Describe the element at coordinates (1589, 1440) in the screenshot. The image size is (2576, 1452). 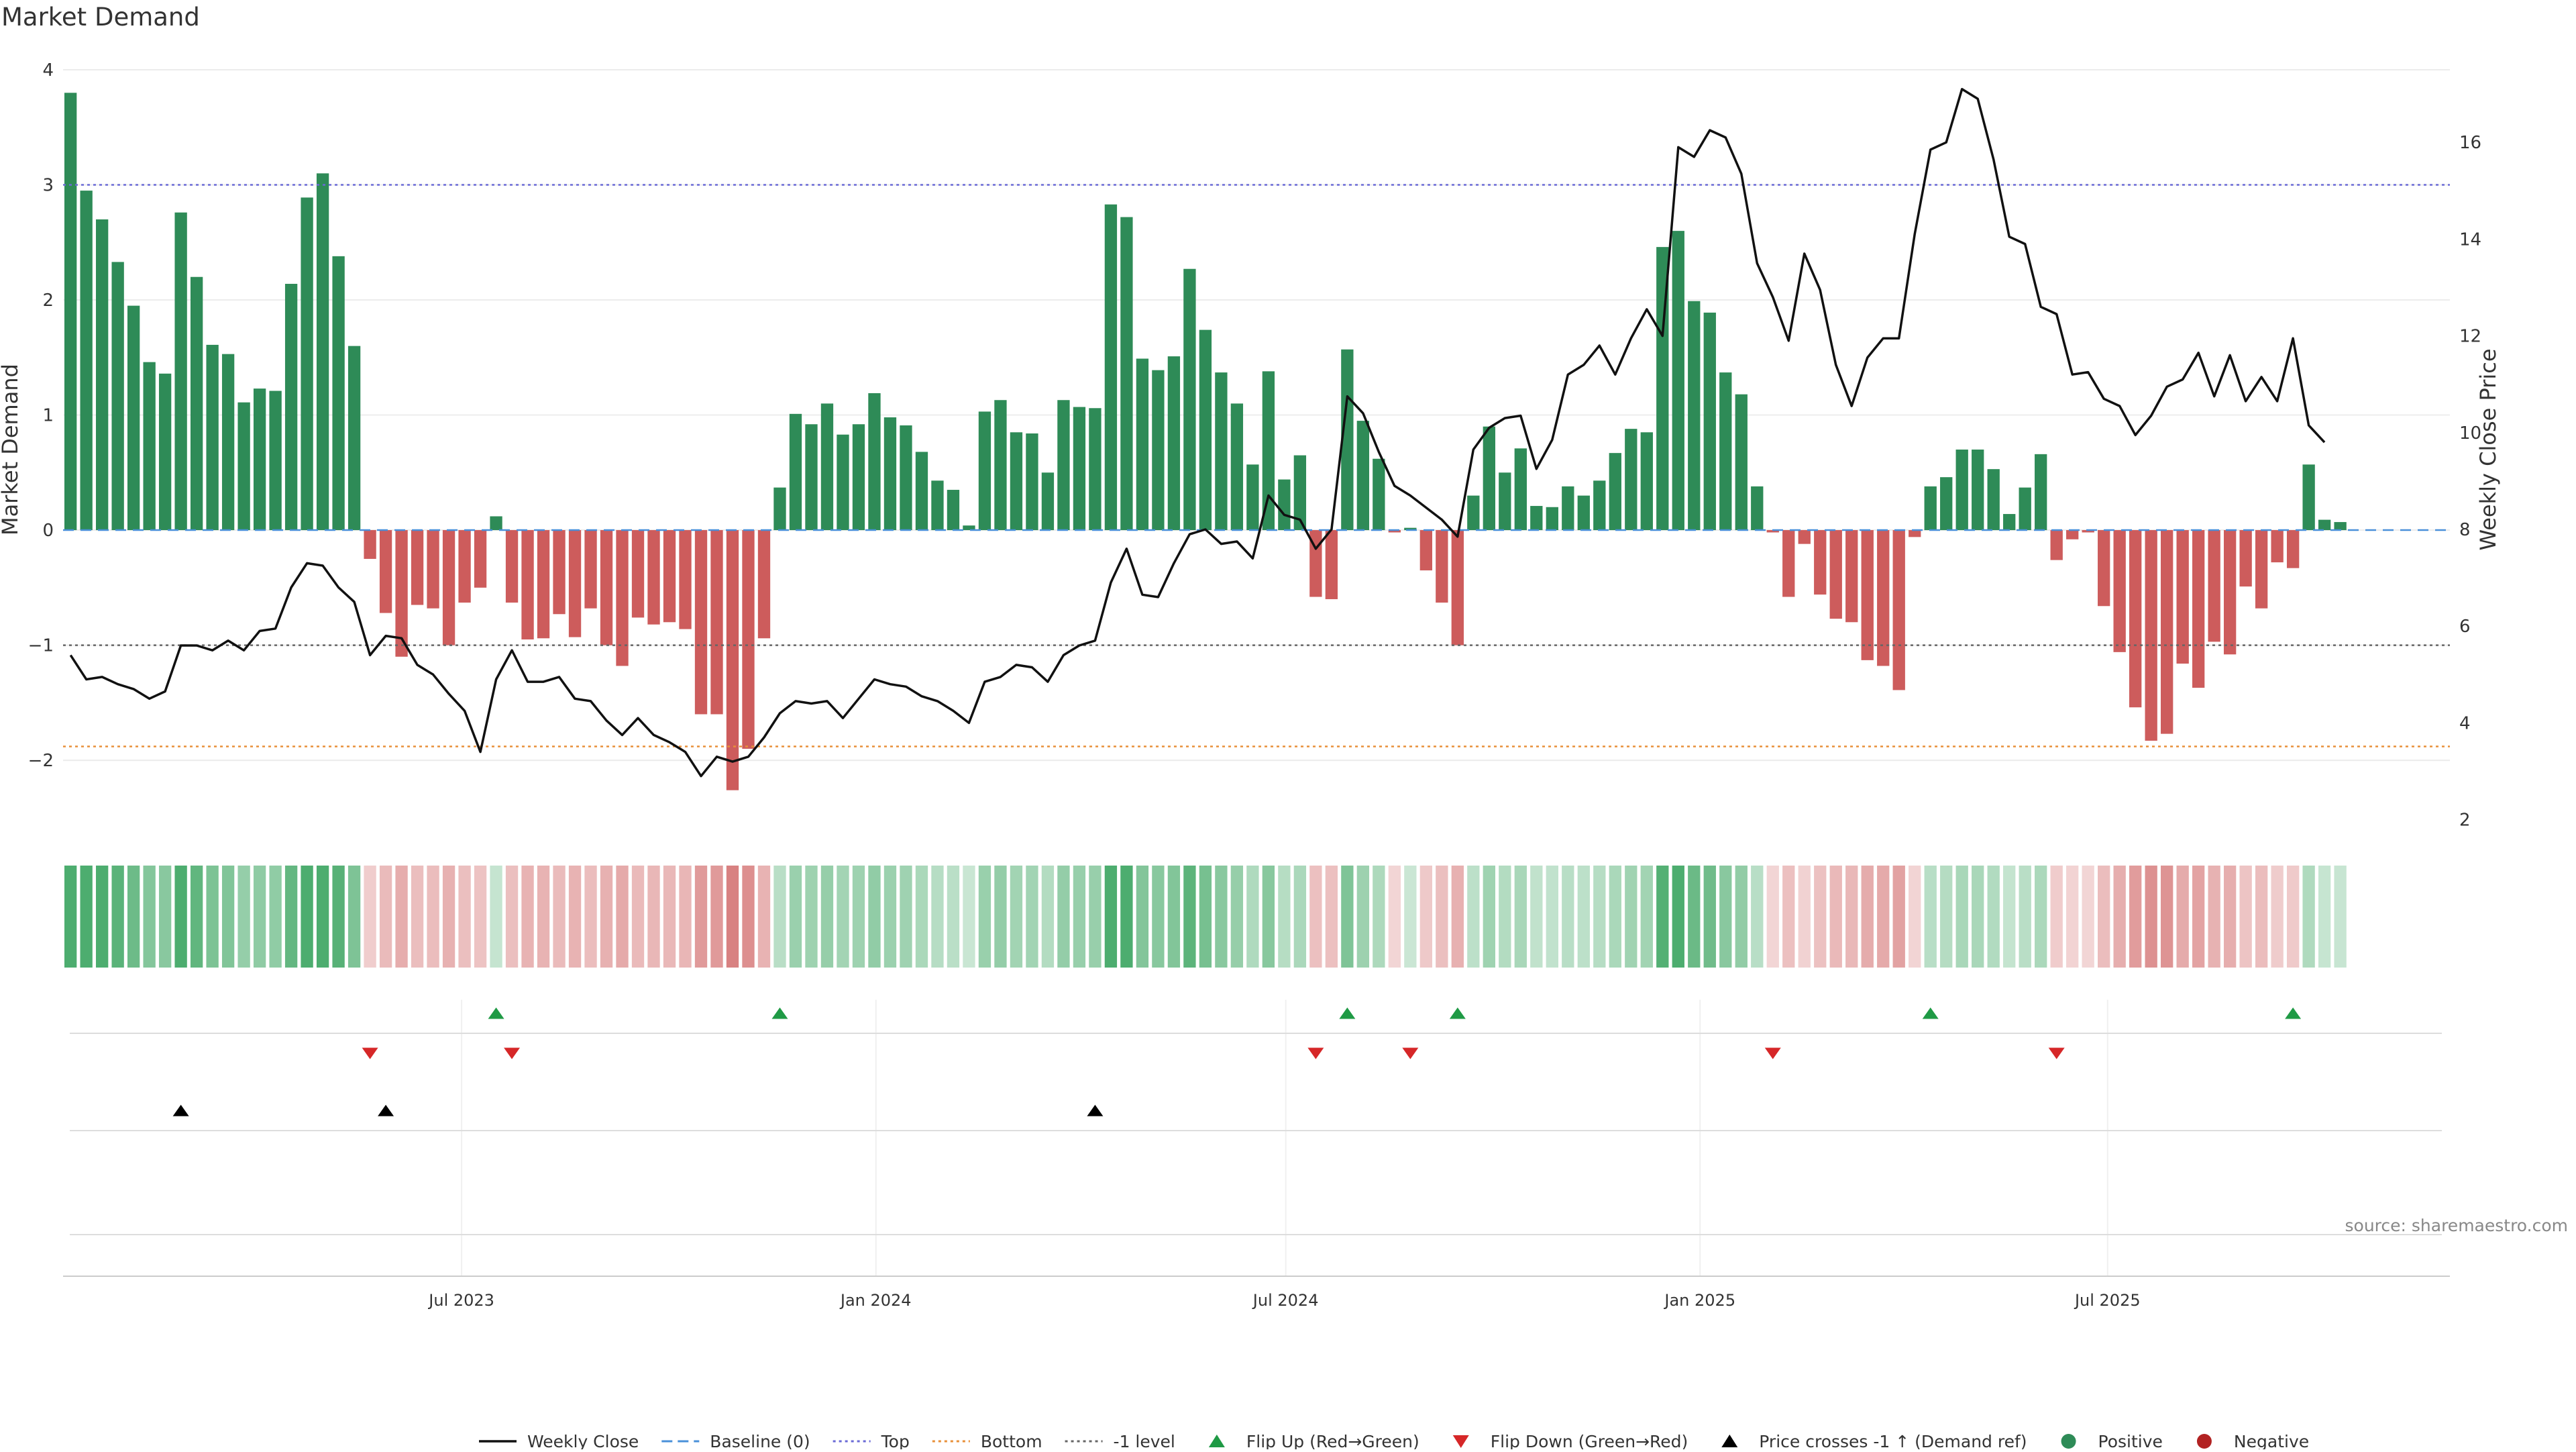
I see `legend-label: Flip Down (Green→Red)` at that location.